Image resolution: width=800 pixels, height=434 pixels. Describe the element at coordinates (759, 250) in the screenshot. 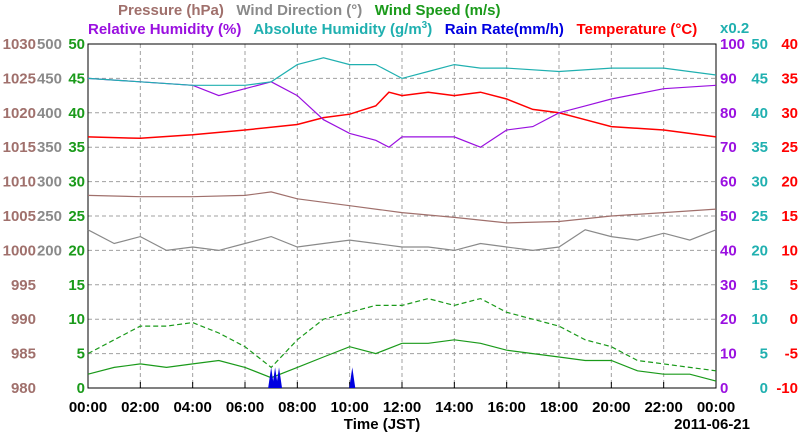

I see `absolute-humidity-tick-label: 20` at that location.